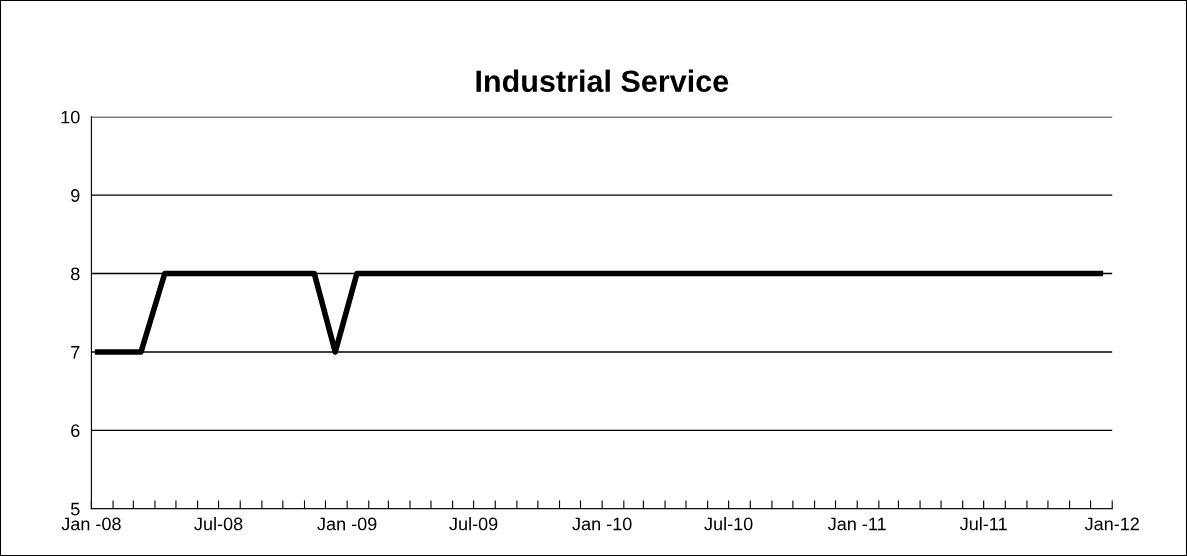  What do you see at coordinates (75, 274) in the screenshot?
I see `y-tick-label: 8` at bounding box center [75, 274].